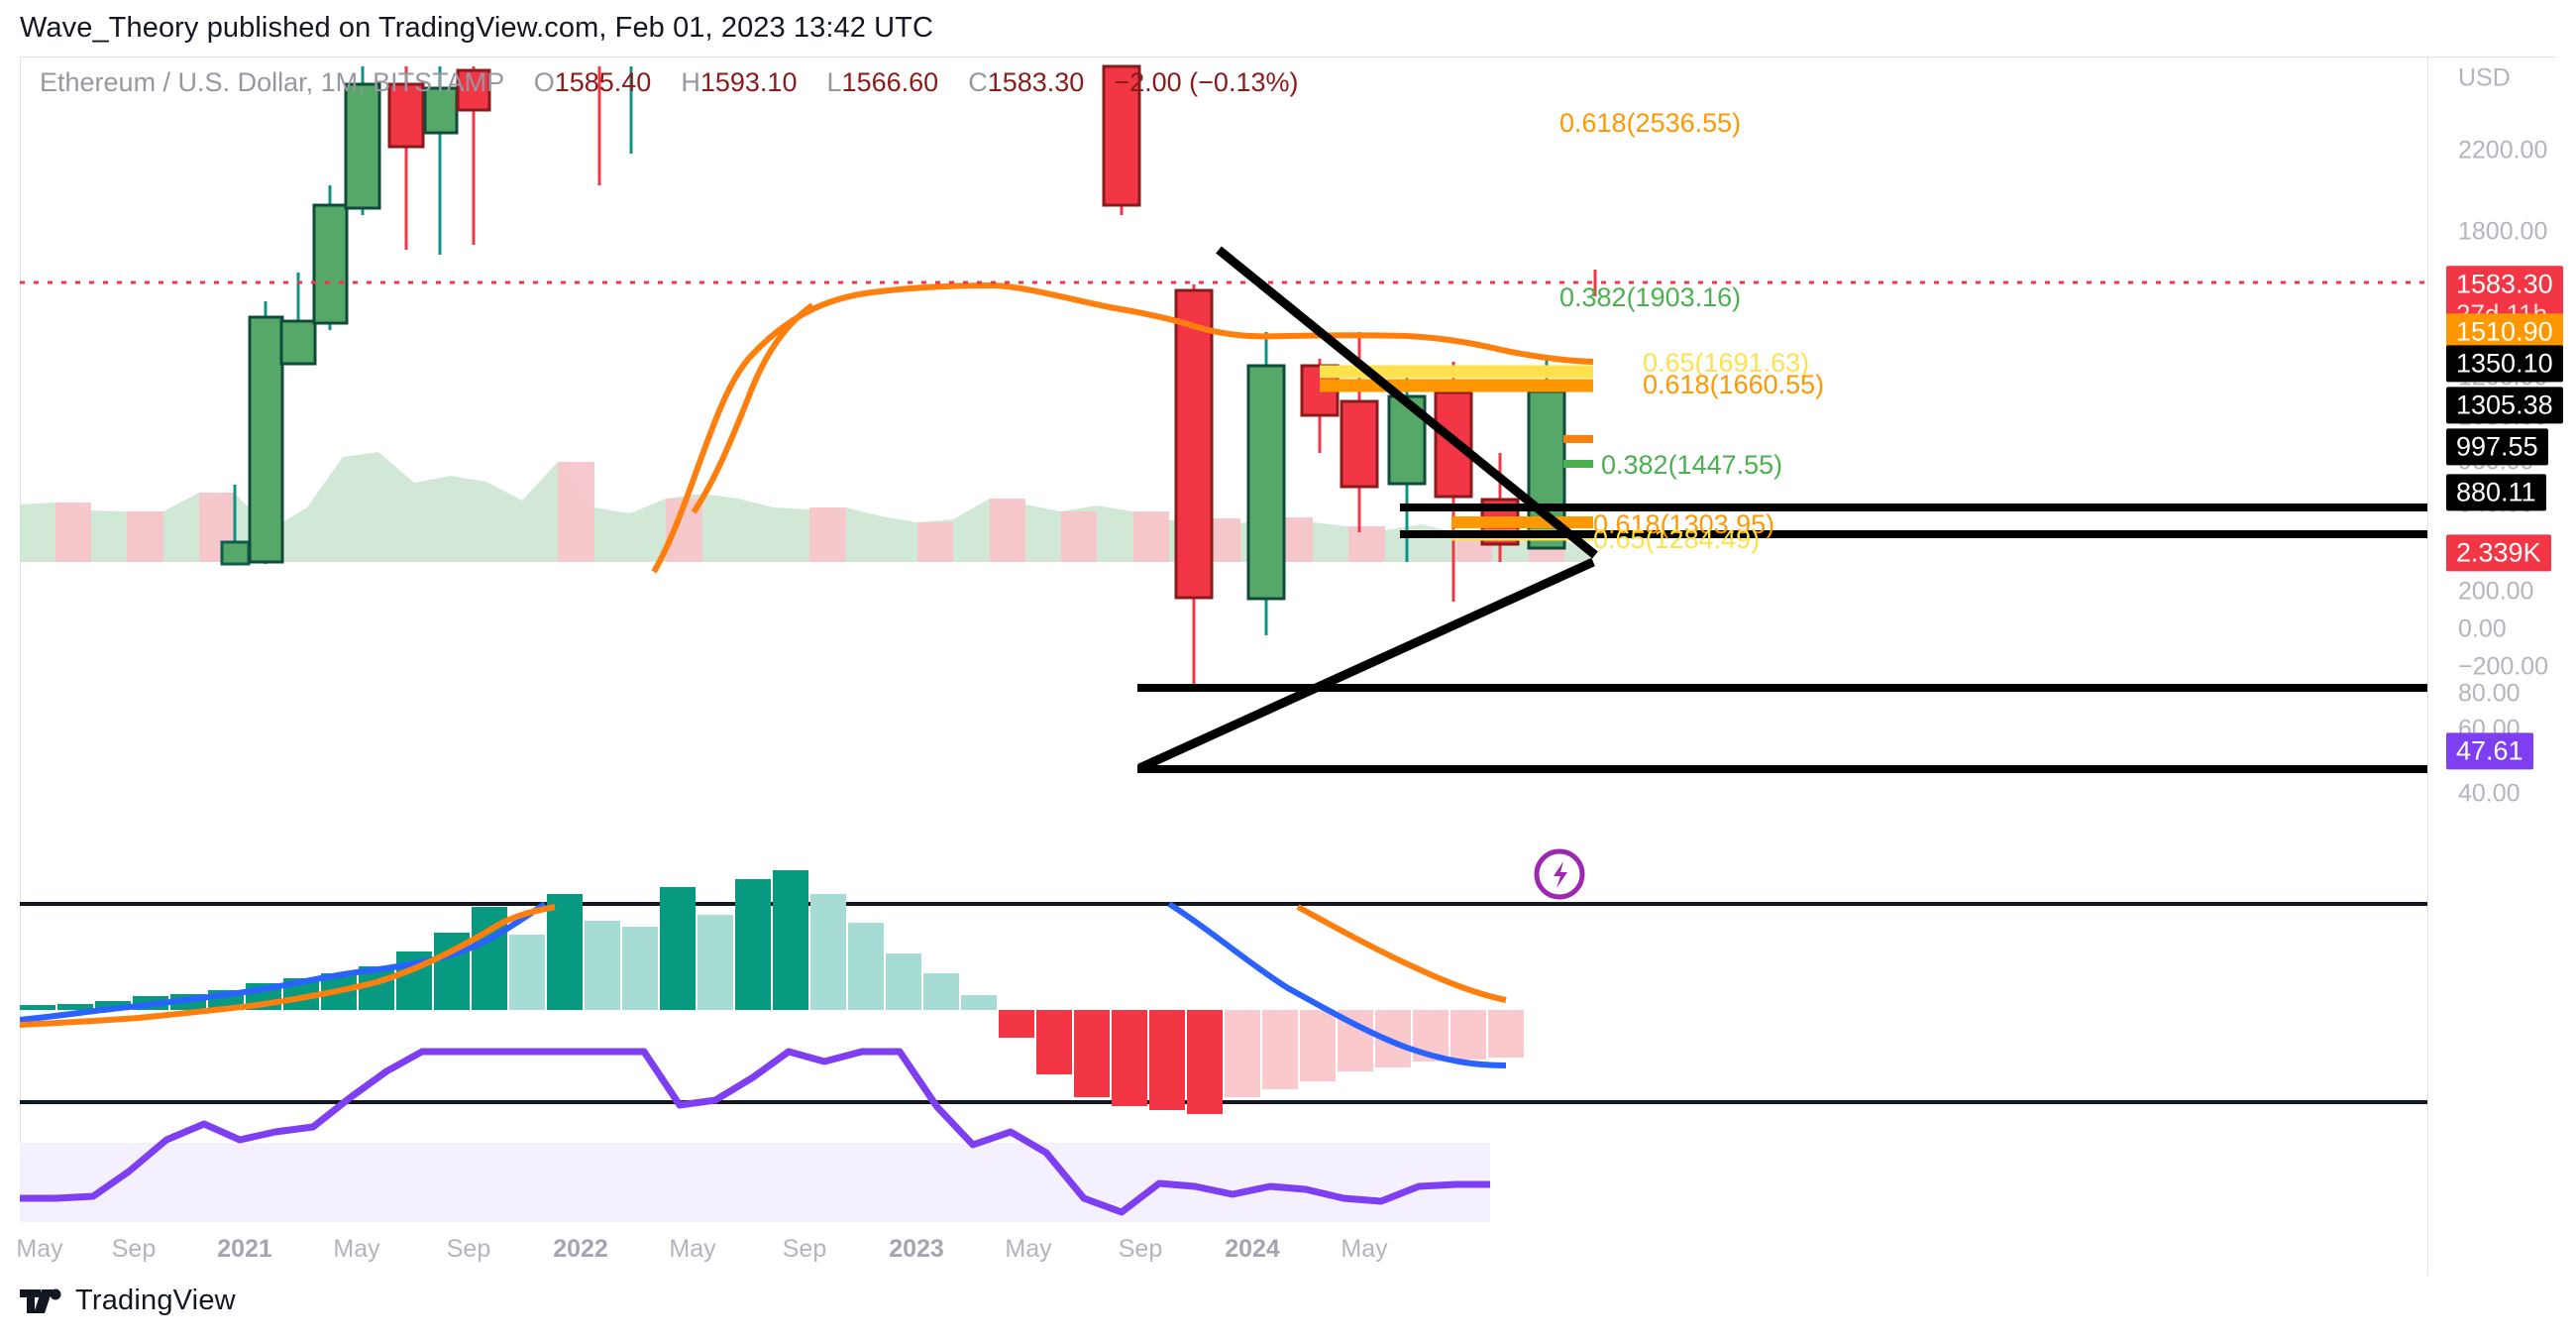 This screenshot has width=2576, height=1342. Describe the element at coordinates (41, 1300) in the screenshot. I see `tradingview-logo-icon` at that location.